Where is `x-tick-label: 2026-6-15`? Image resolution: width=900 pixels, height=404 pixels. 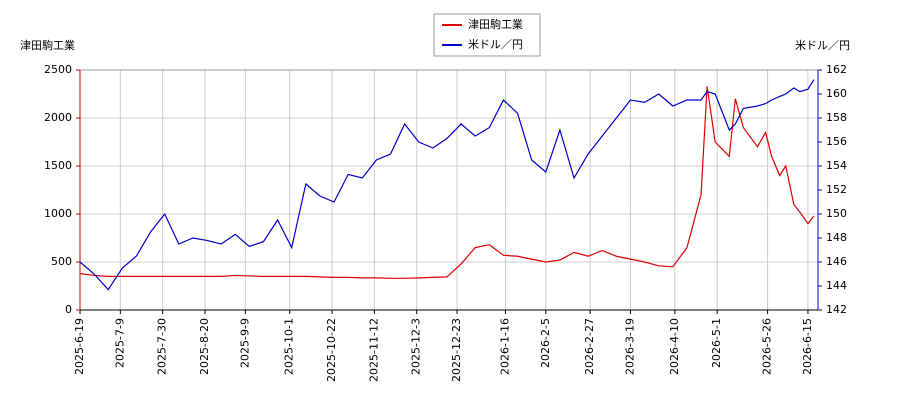
x-tick-label: 2026-6-15 is located at coordinates (807, 346).